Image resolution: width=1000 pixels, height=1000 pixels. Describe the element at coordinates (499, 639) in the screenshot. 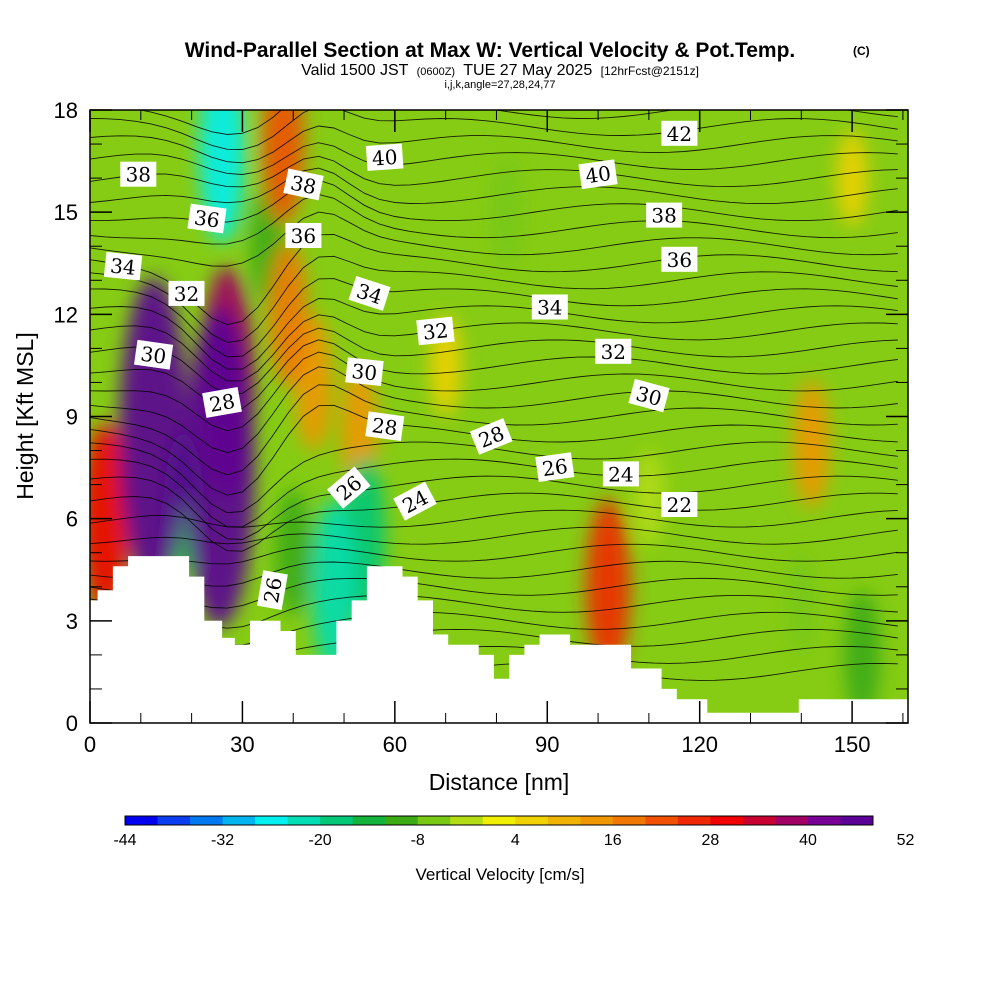

I see `terrain` at that location.